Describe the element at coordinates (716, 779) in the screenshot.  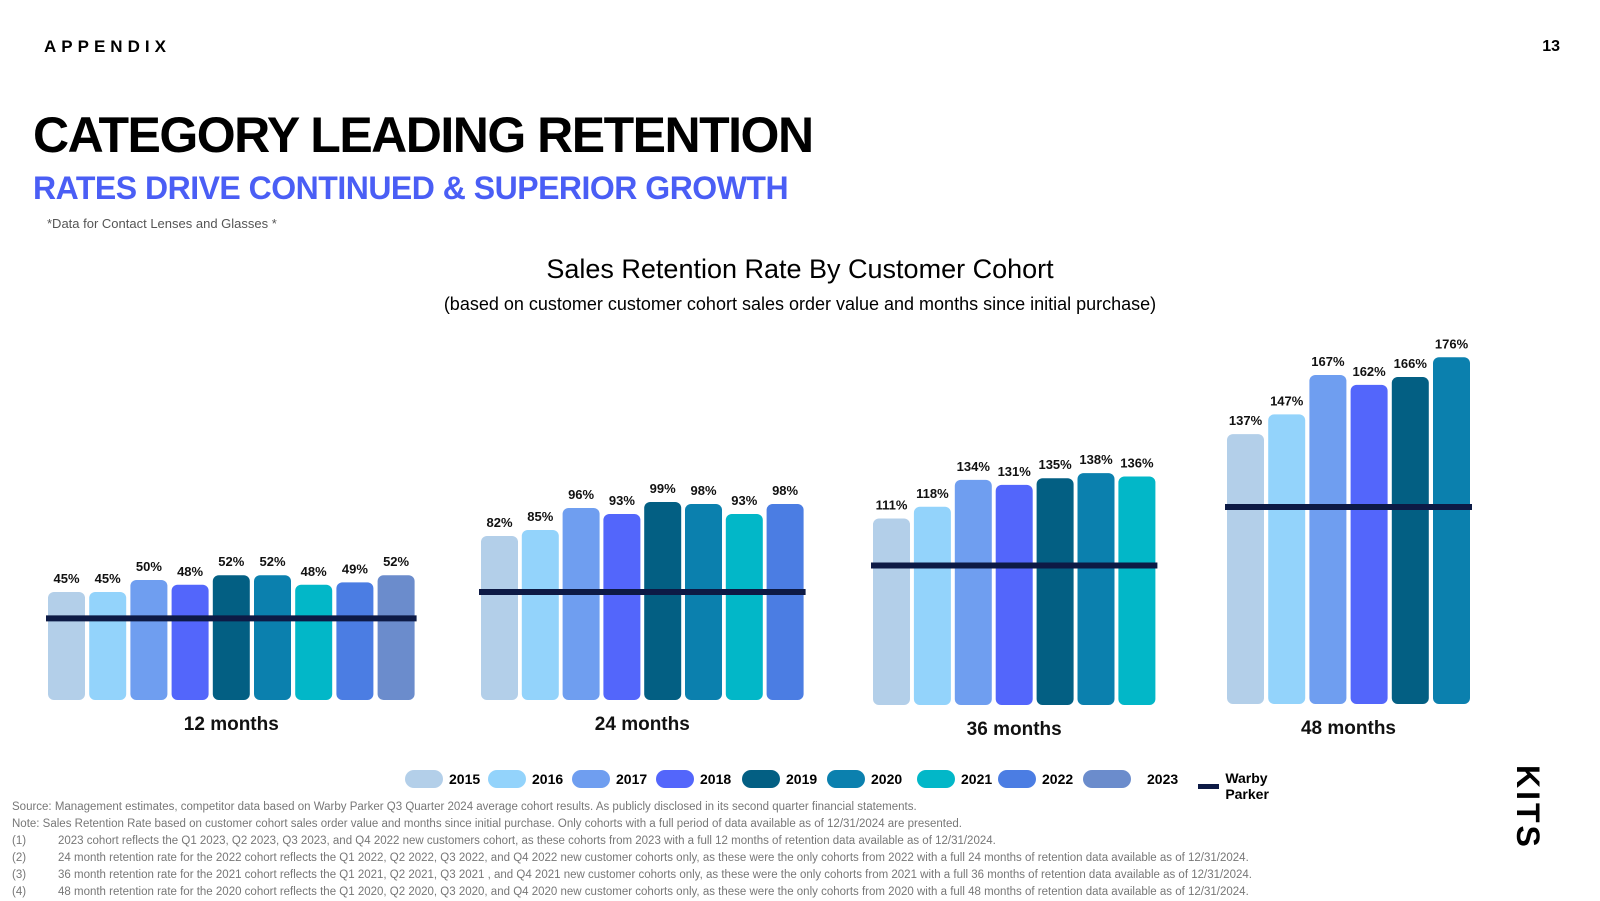
I see `legend-label: 2018` at that location.